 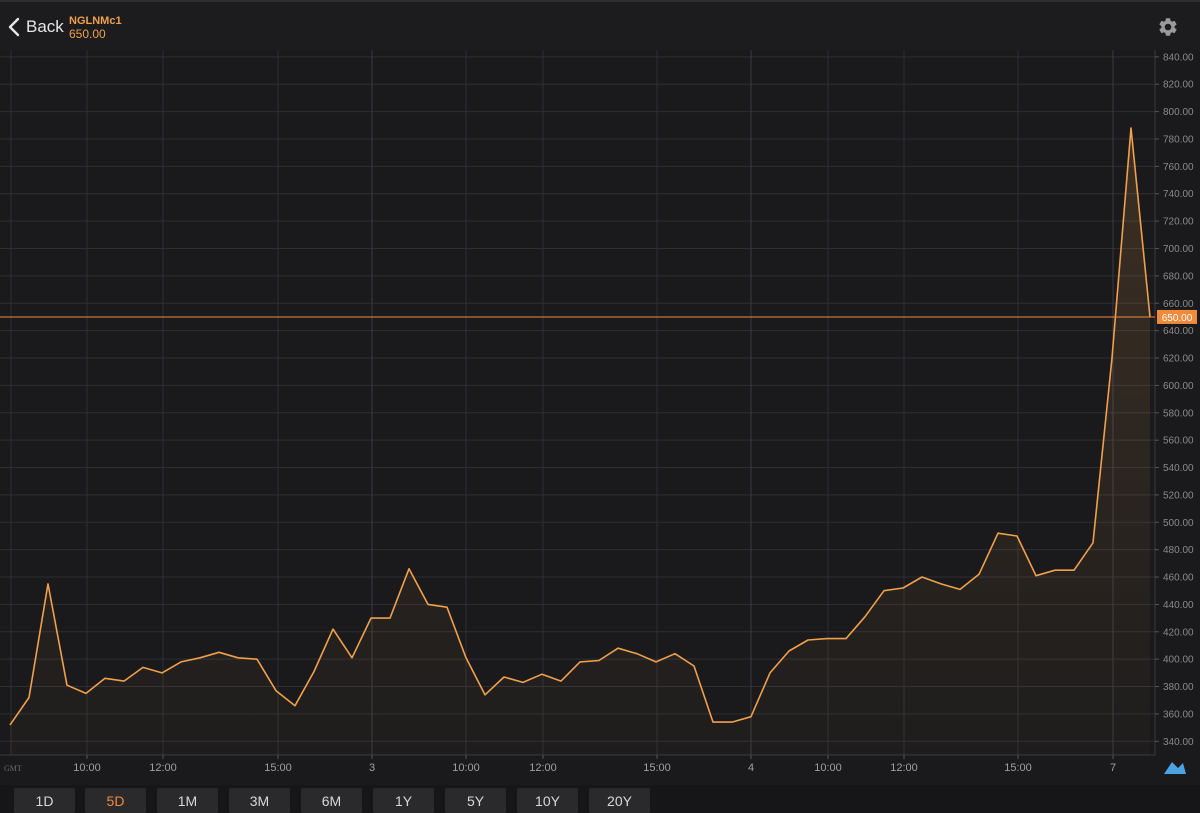 What do you see at coordinates (1168, 27) in the screenshot?
I see `gear-icon` at bounding box center [1168, 27].